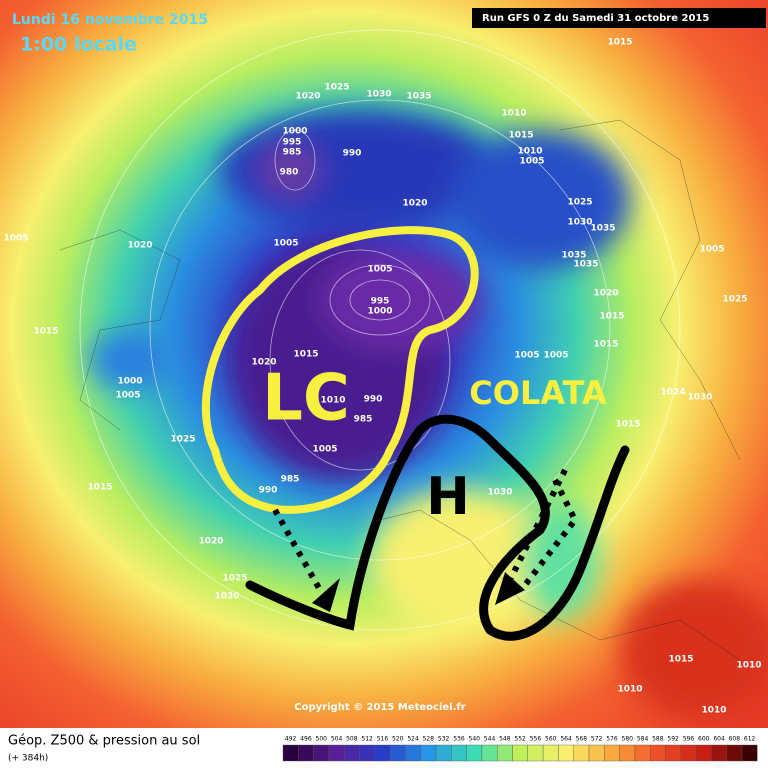 The image size is (768, 768). What do you see at coordinates (352, 739) in the screenshot?
I see `scale-label: 508` at bounding box center [352, 739].